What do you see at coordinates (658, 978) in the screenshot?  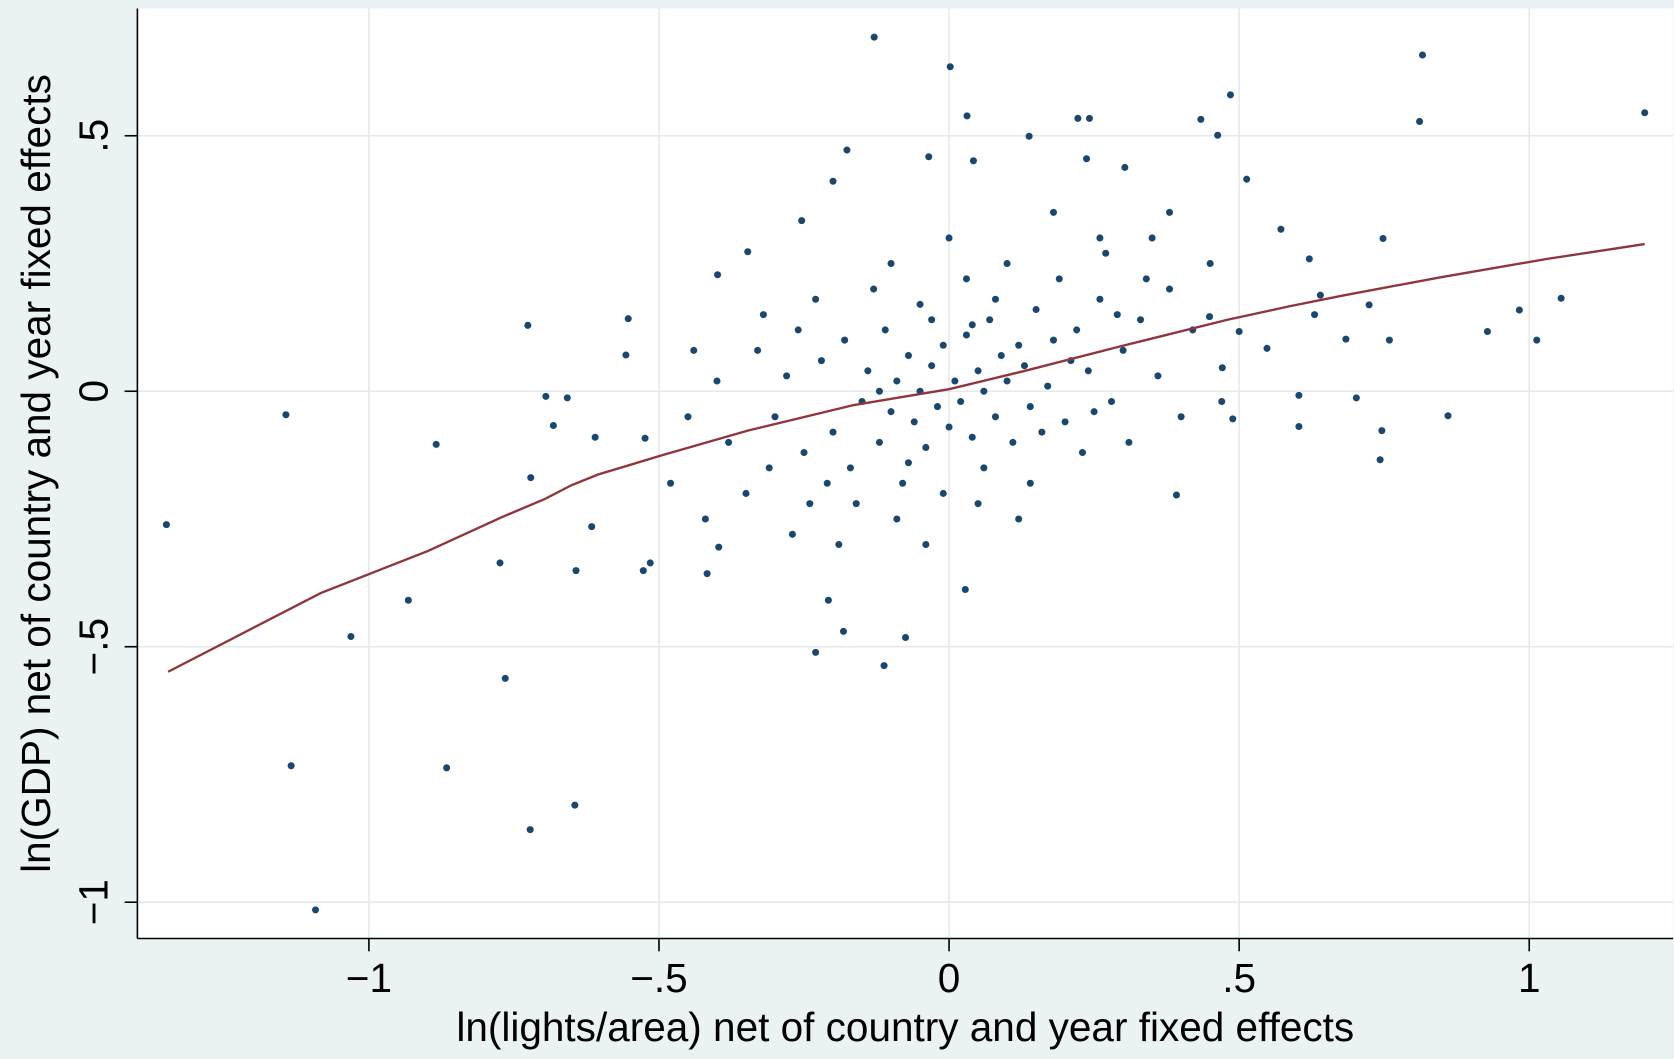 I see `x-tick-label: −.5` at bounding box center [658, 978].